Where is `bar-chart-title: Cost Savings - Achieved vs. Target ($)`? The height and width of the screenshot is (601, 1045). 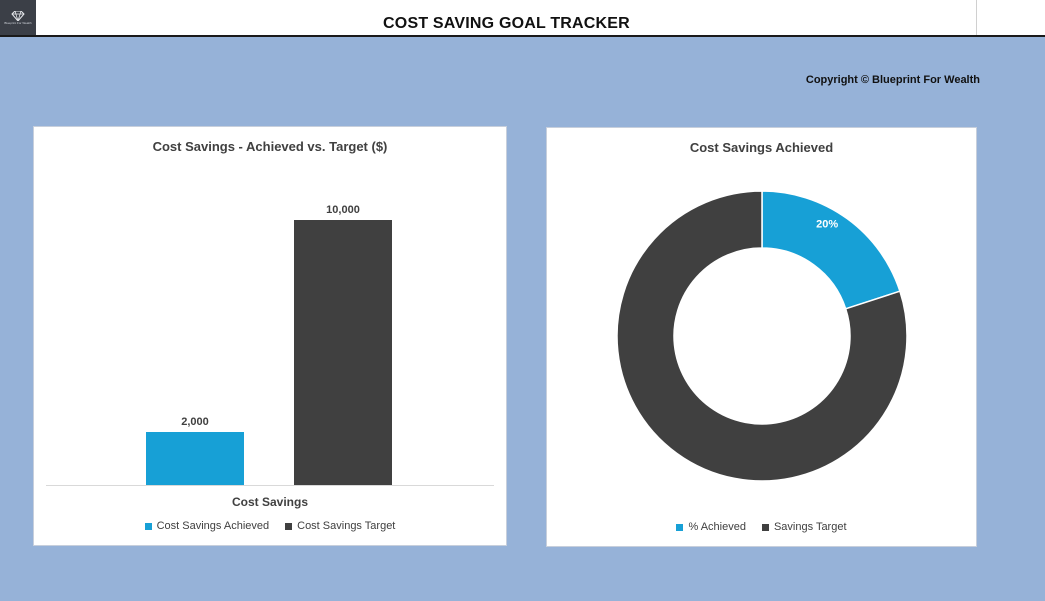
bar-chart-title: Cost Savings - Achieved vs. Target ($) is located at coordinates (270, 146).